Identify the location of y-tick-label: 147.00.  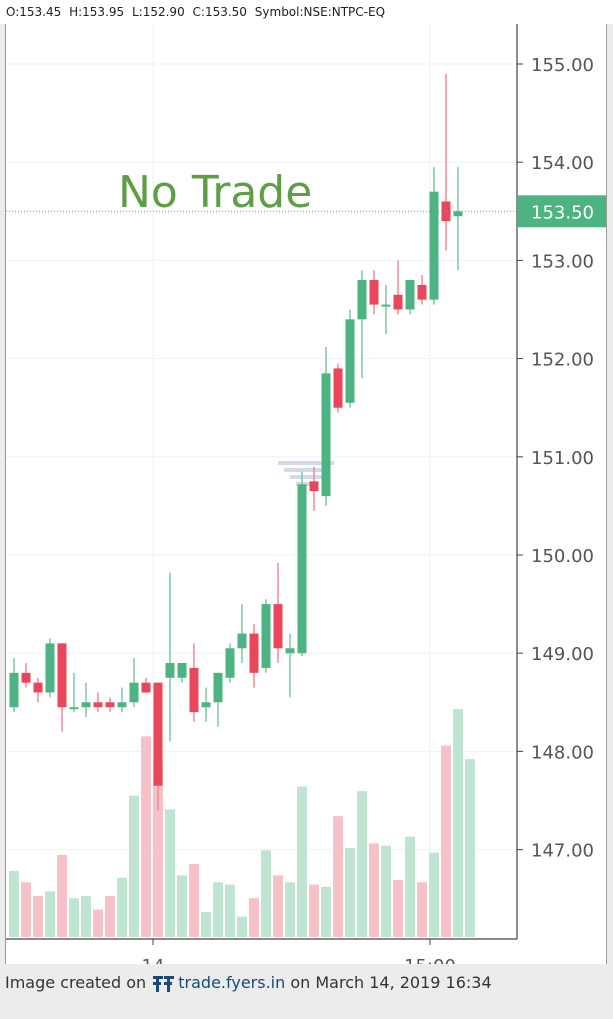
(562, 851).